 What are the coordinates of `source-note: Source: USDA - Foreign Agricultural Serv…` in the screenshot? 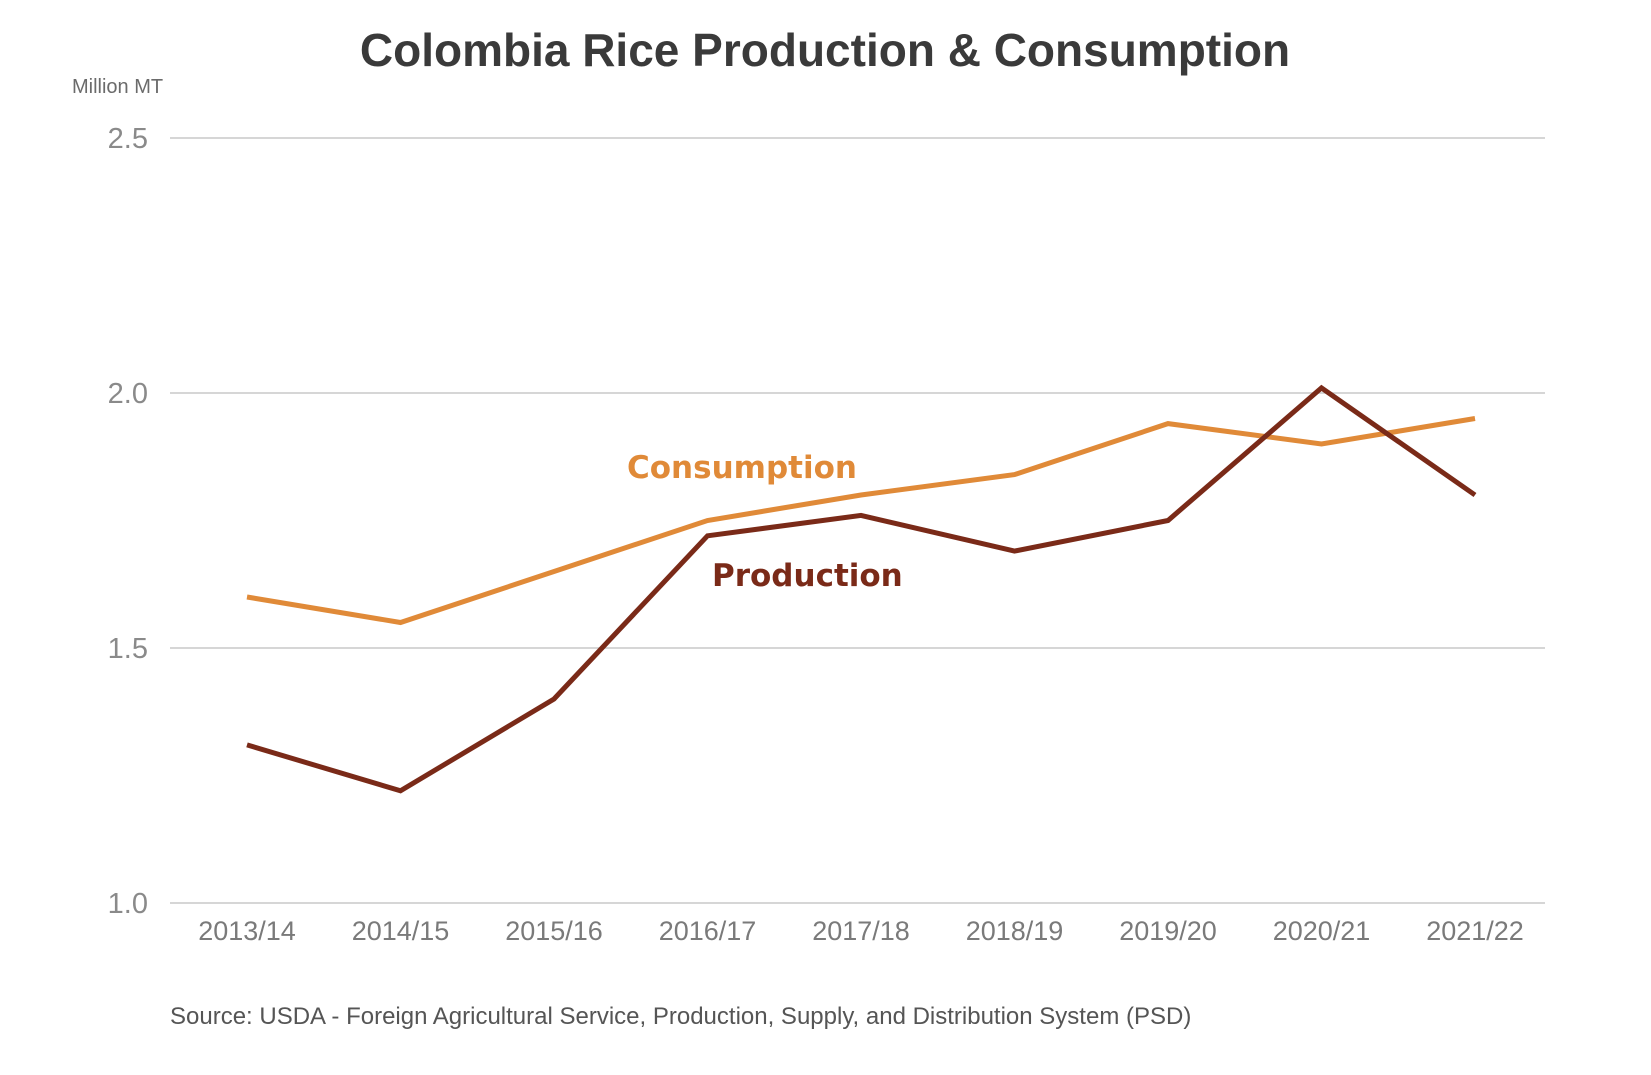 It's located at (680, 1016).